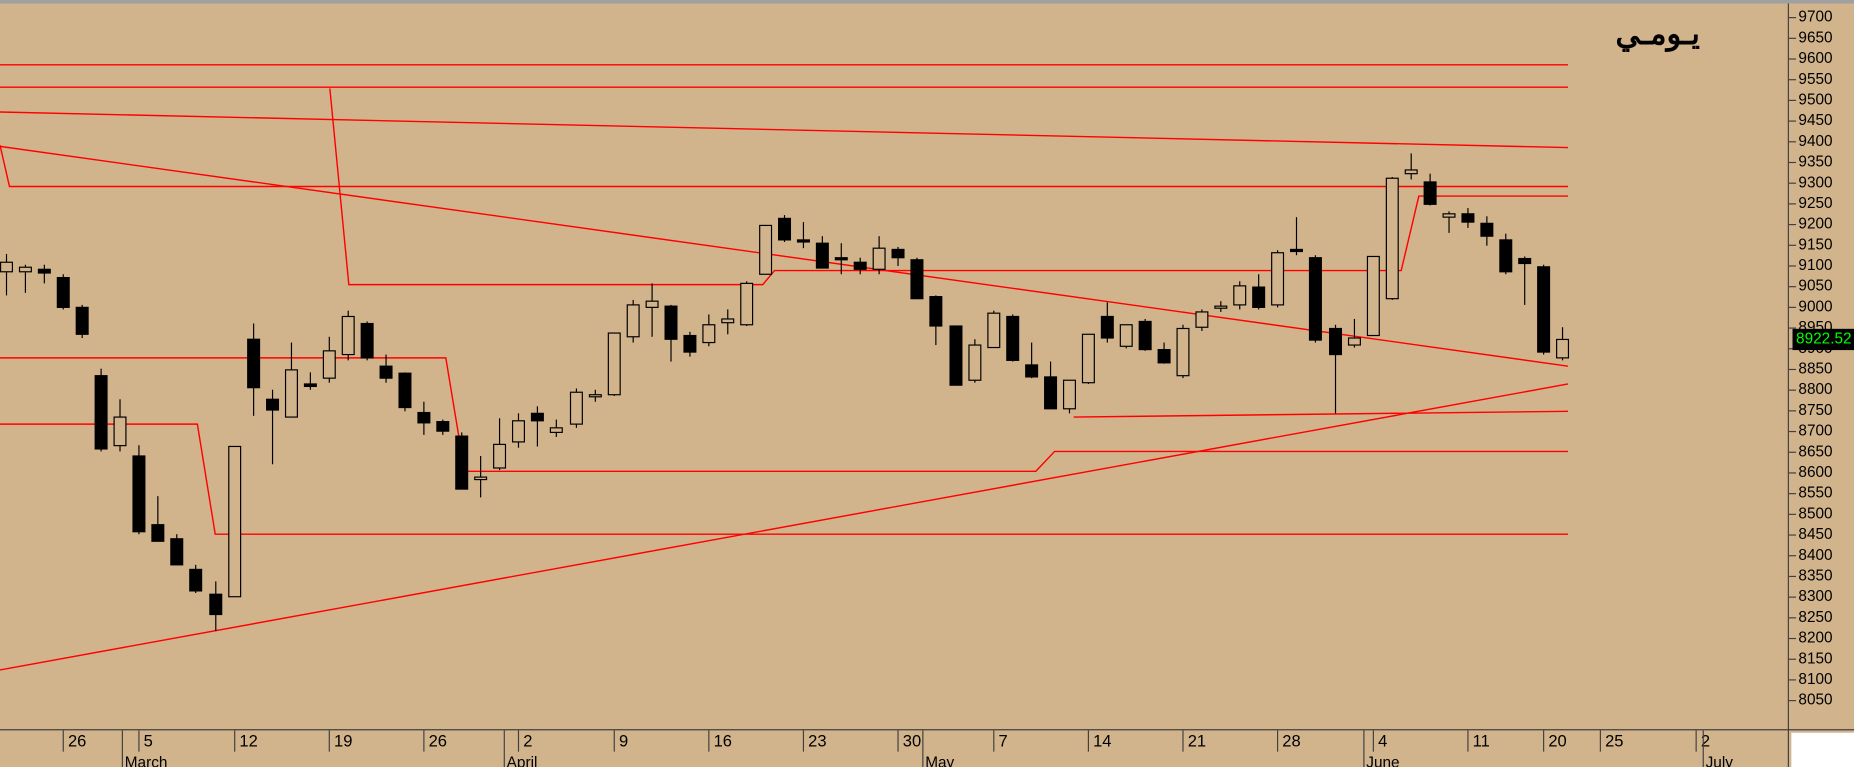  What do you see at coordinates (1815, 389) in the screenshot?
I see `y-tick-label: 8800` at bounding box center [1815, 389].